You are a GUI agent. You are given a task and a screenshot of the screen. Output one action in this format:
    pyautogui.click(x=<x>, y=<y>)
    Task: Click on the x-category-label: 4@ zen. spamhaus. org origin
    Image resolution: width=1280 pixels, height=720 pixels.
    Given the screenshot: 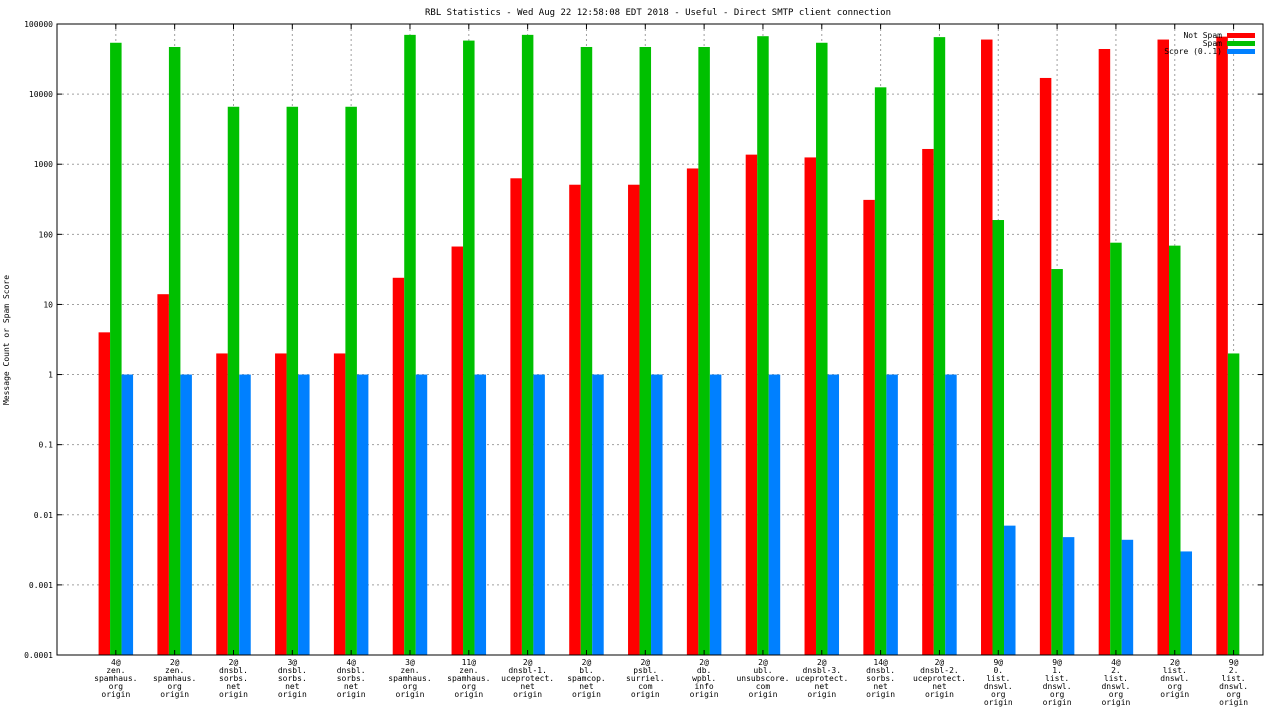 What is the action you would take?
    pyautogui.click(x=115, y=678)
    